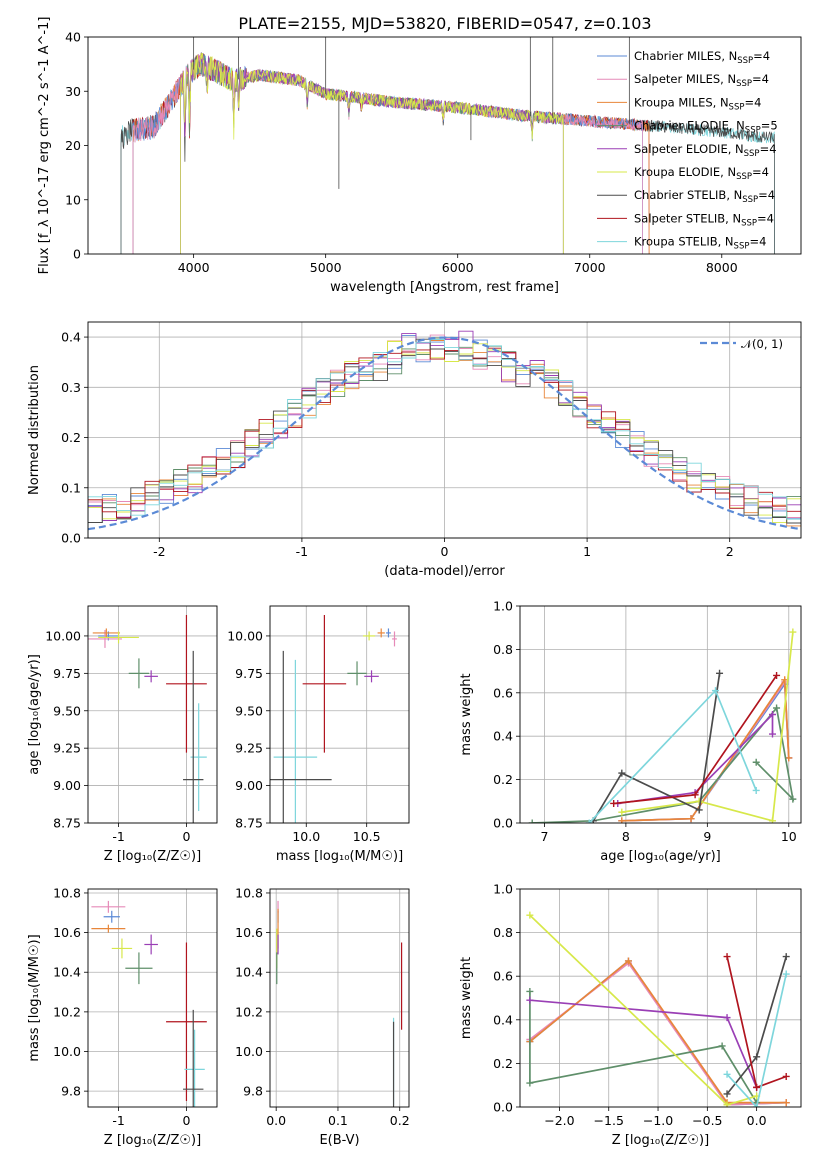 The width and height of the screenshot is (819, 1170). I want to click on tick-label-y: 8.75, so click(67, 823).